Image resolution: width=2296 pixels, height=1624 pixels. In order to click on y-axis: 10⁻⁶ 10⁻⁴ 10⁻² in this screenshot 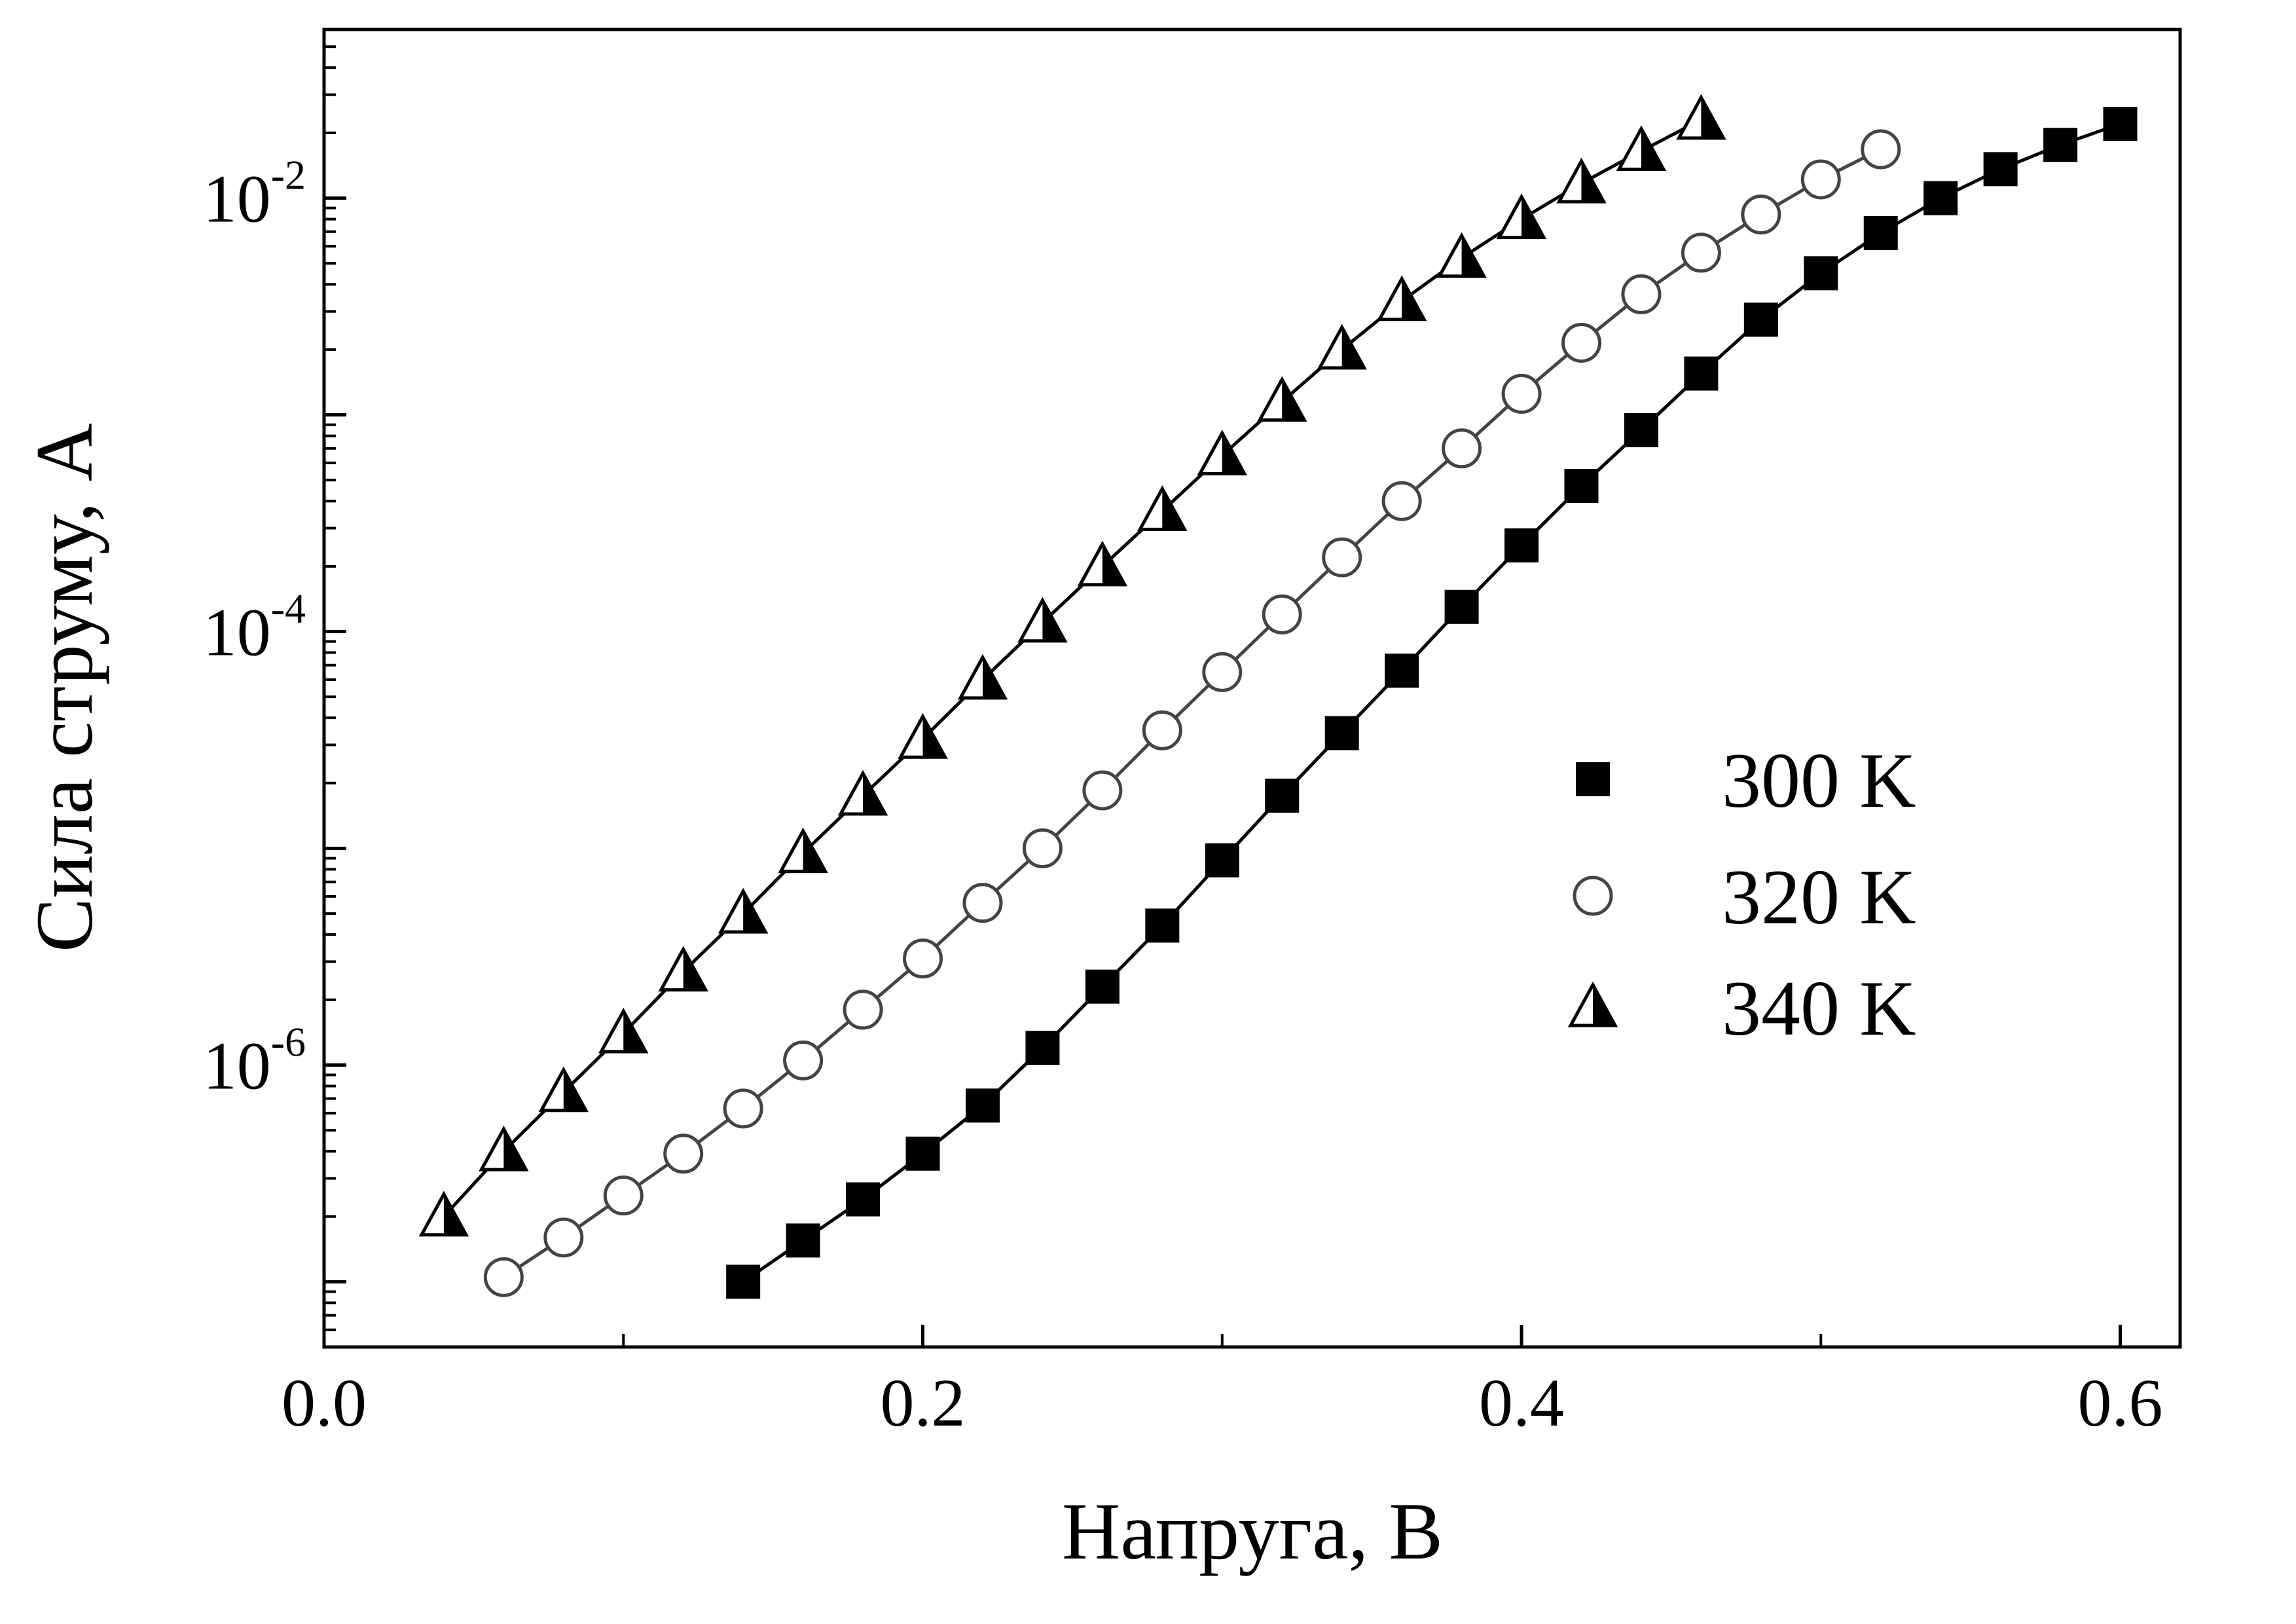, I will do `click(274, 688)`.